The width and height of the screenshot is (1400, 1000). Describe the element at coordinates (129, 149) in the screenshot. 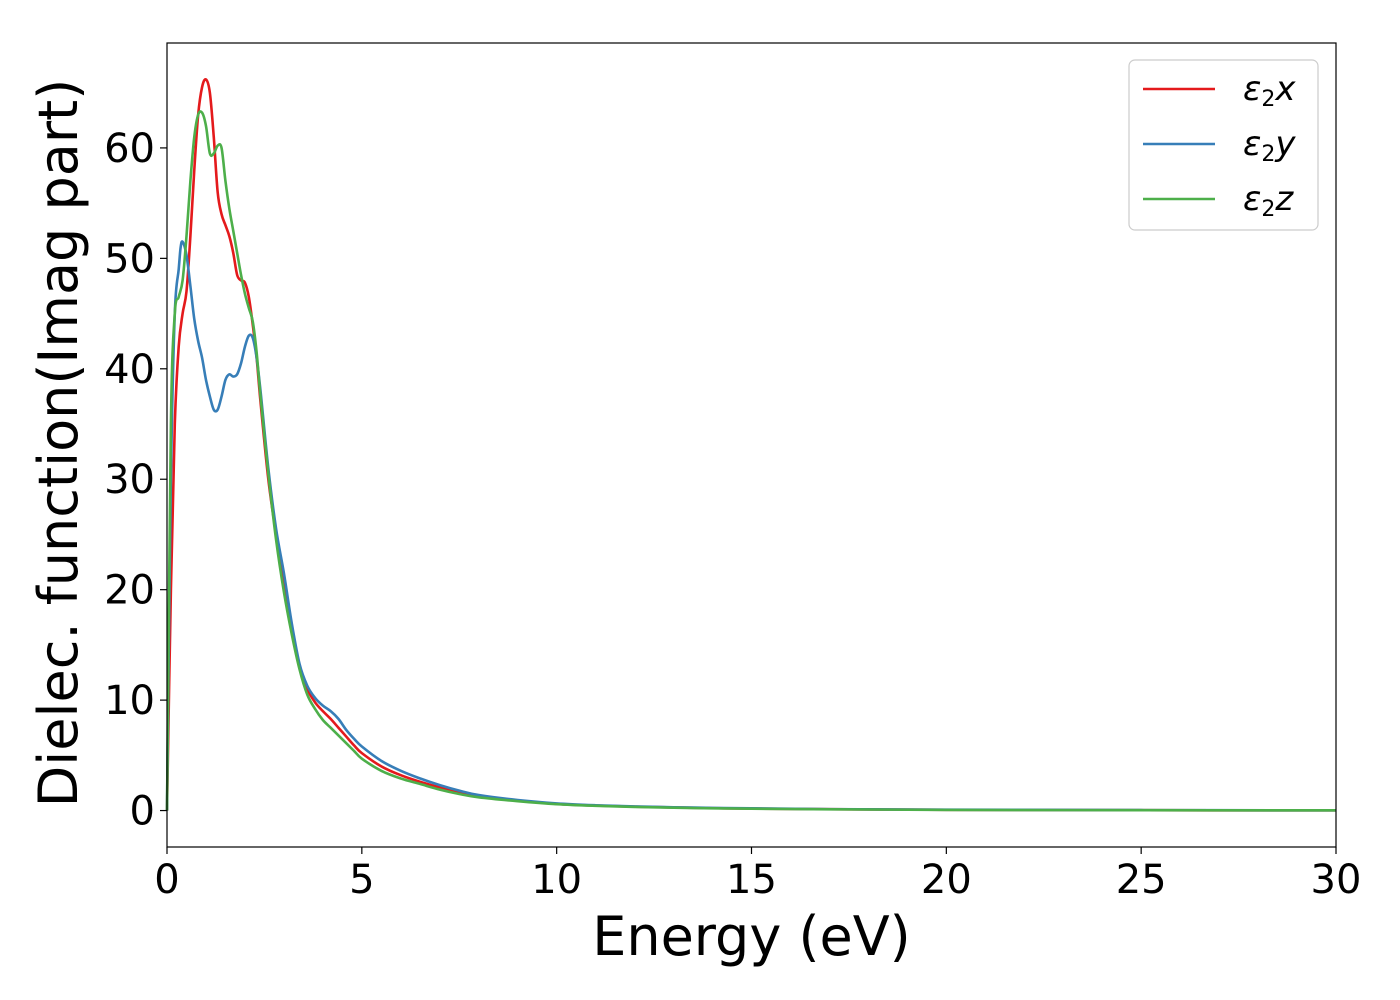

I see `y-tick-label: 60` at that location.